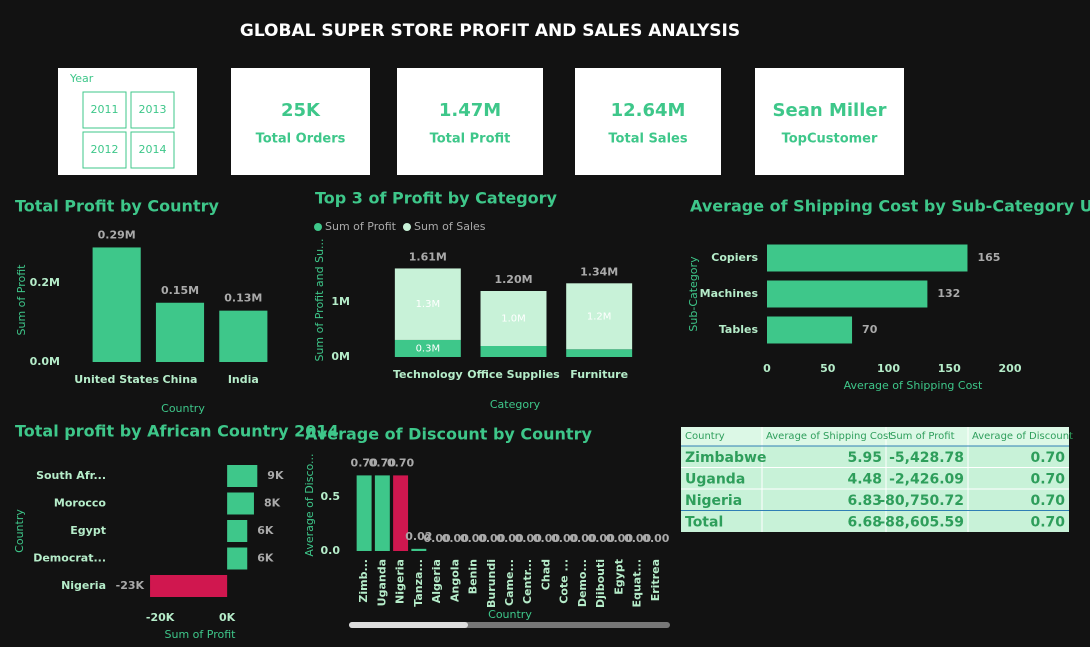 Image resolution: width=1090 pixels, height=647 pixels. What do you see at coordinates (515, 404) in the screenshot?
I see `x-axis-label: Category` at bounding box center [515, 404].